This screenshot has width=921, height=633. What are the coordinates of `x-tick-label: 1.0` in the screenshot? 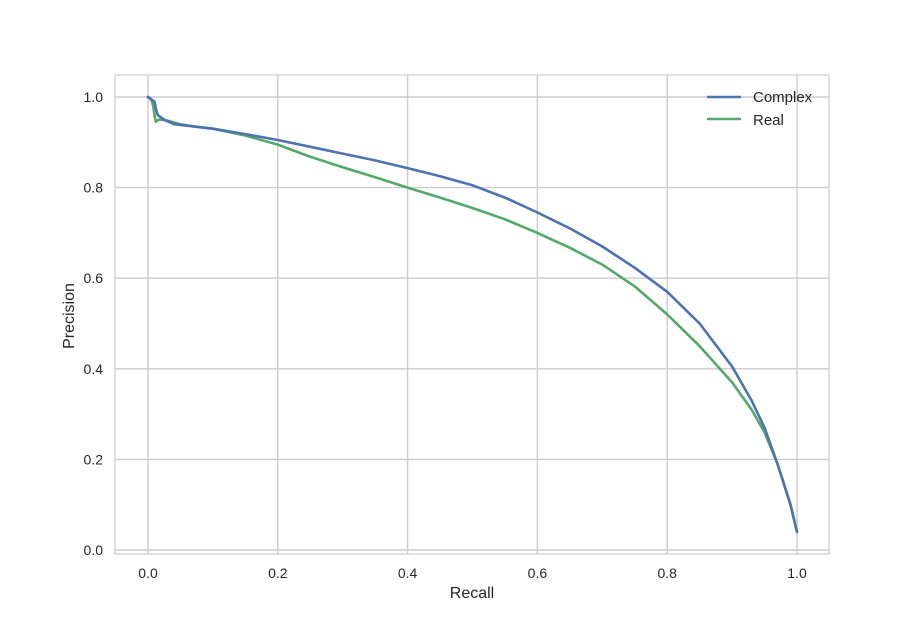 It's located at (797, 573).